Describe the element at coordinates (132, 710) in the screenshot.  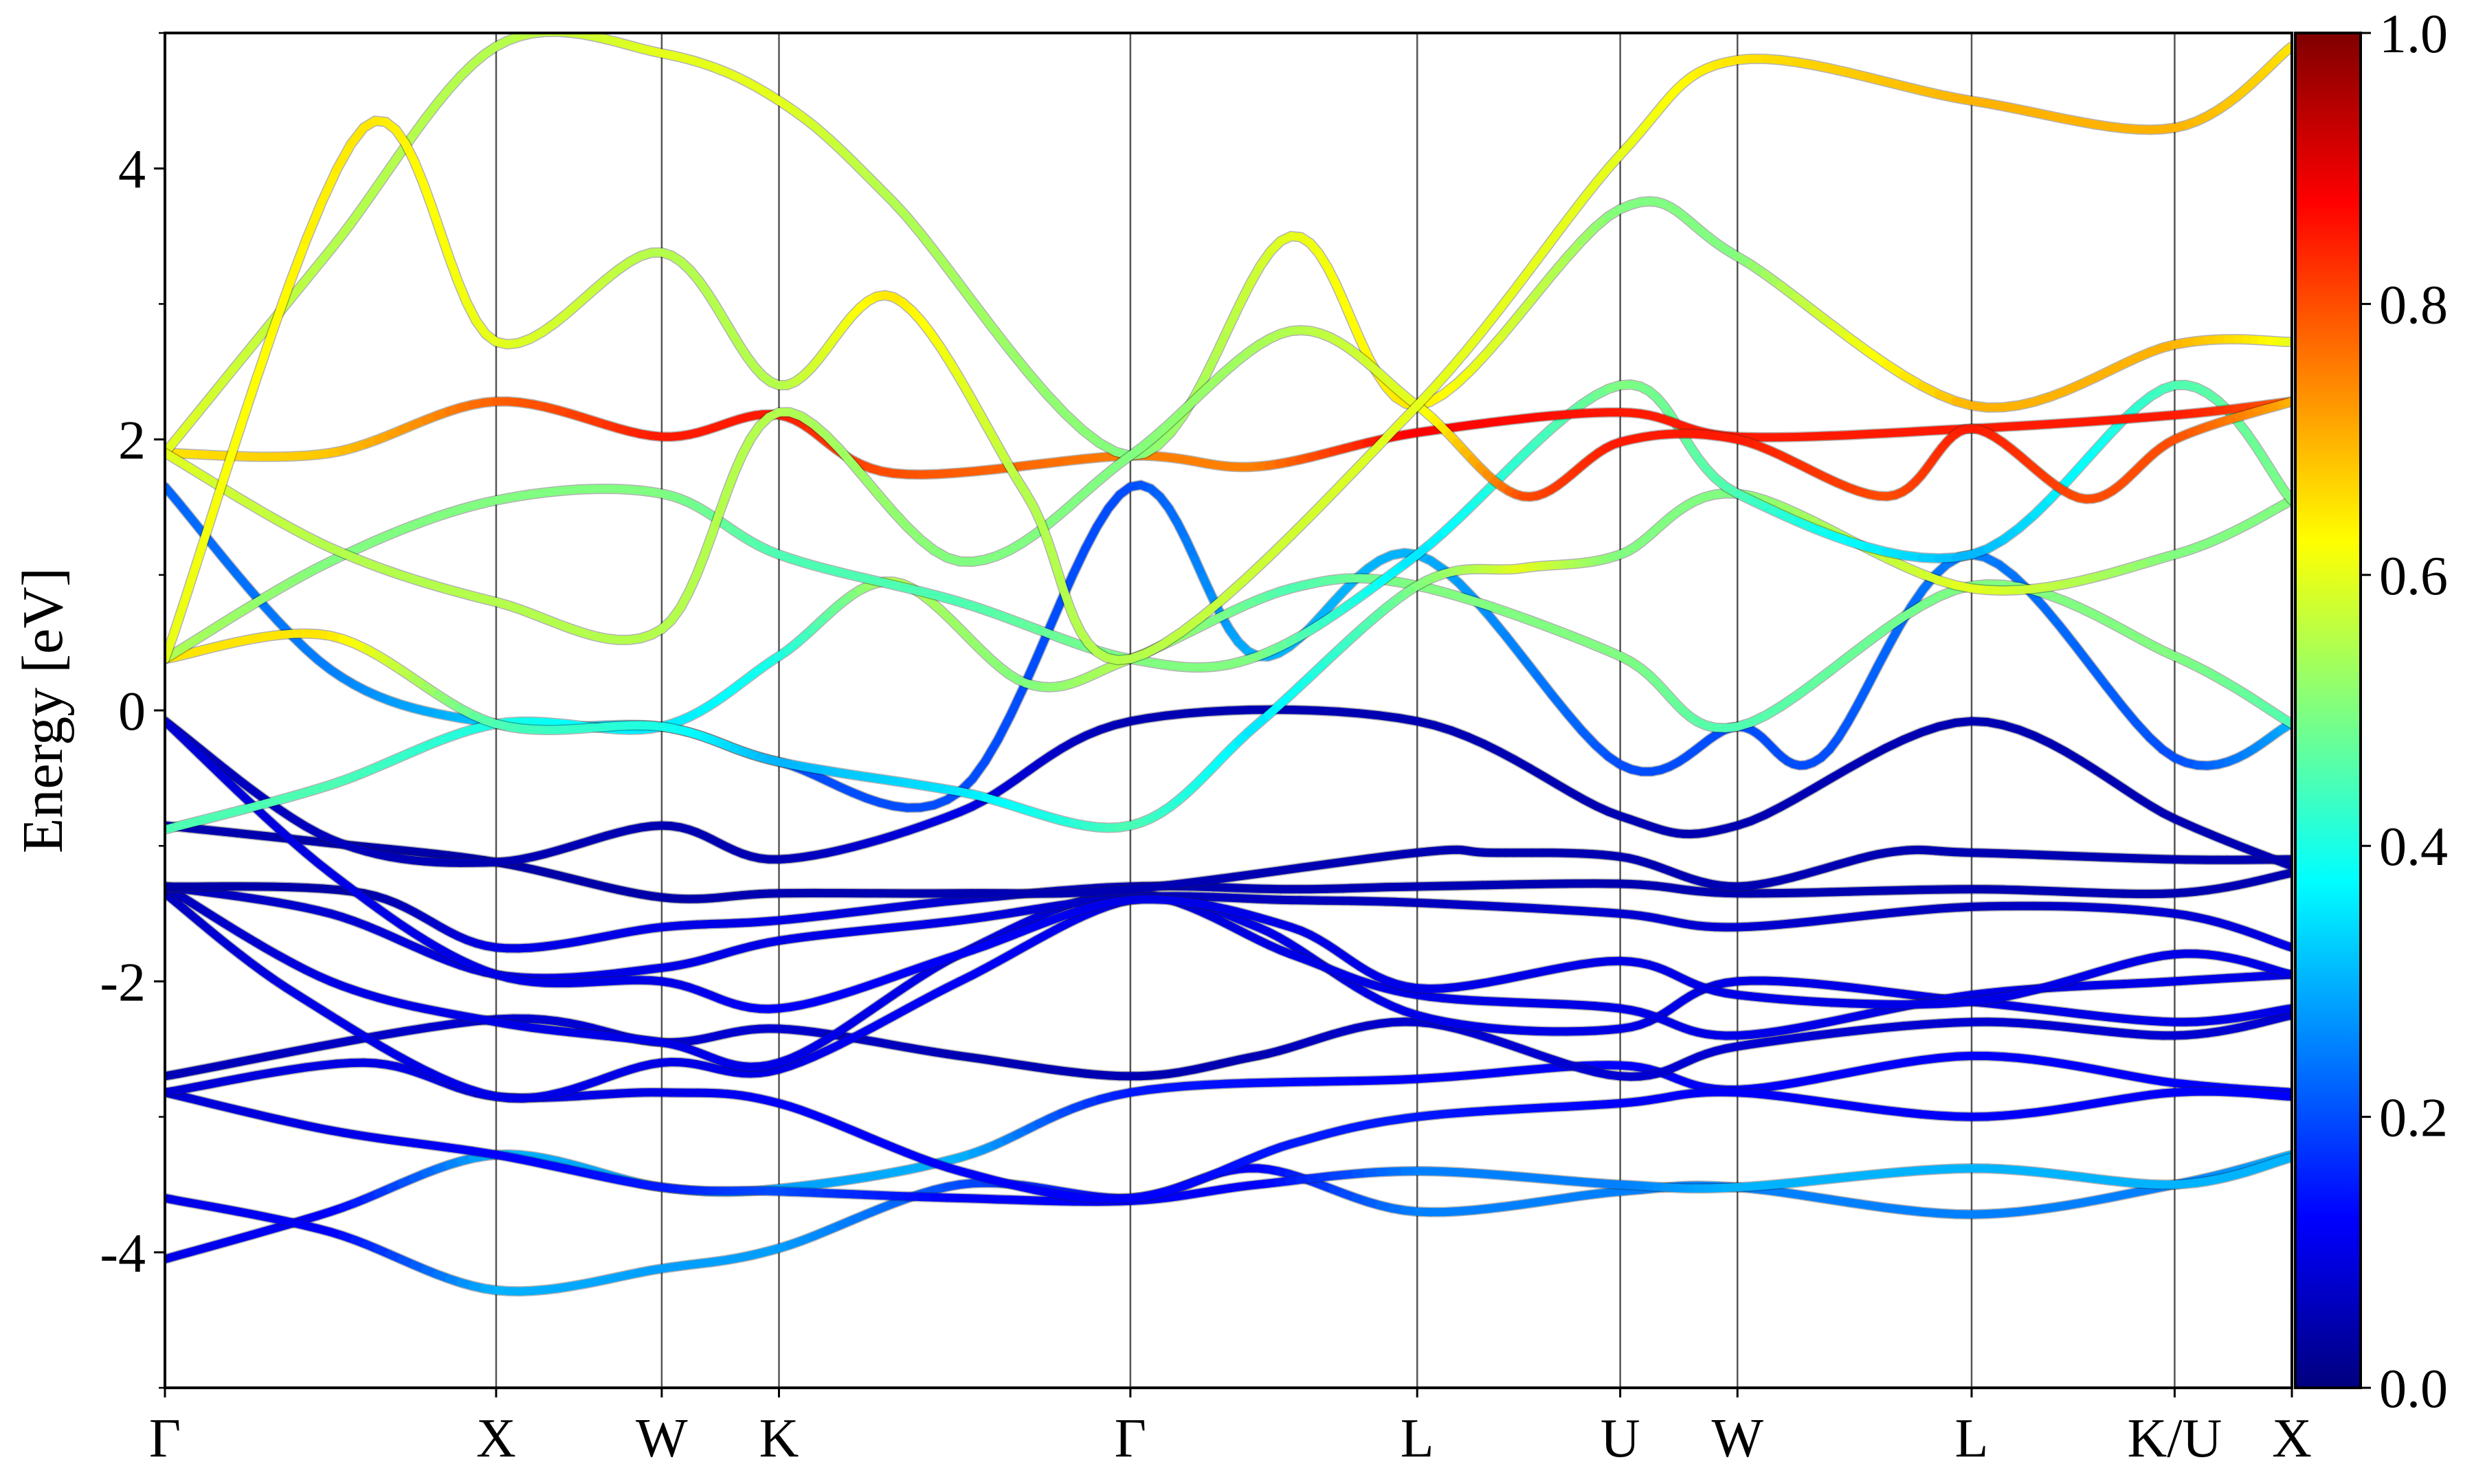
I see `y-ticks: 4 2 0 -2 -4` at that location.